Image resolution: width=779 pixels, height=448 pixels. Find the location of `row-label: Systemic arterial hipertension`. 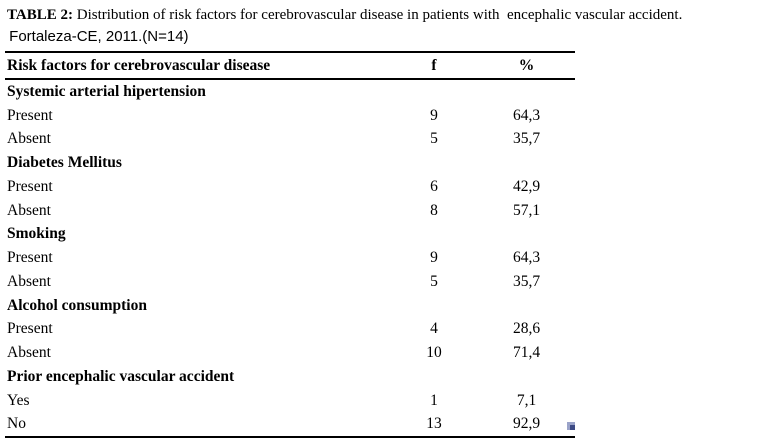

row-label: Systemic arterial hipertension is located at coordinates (106, 91).